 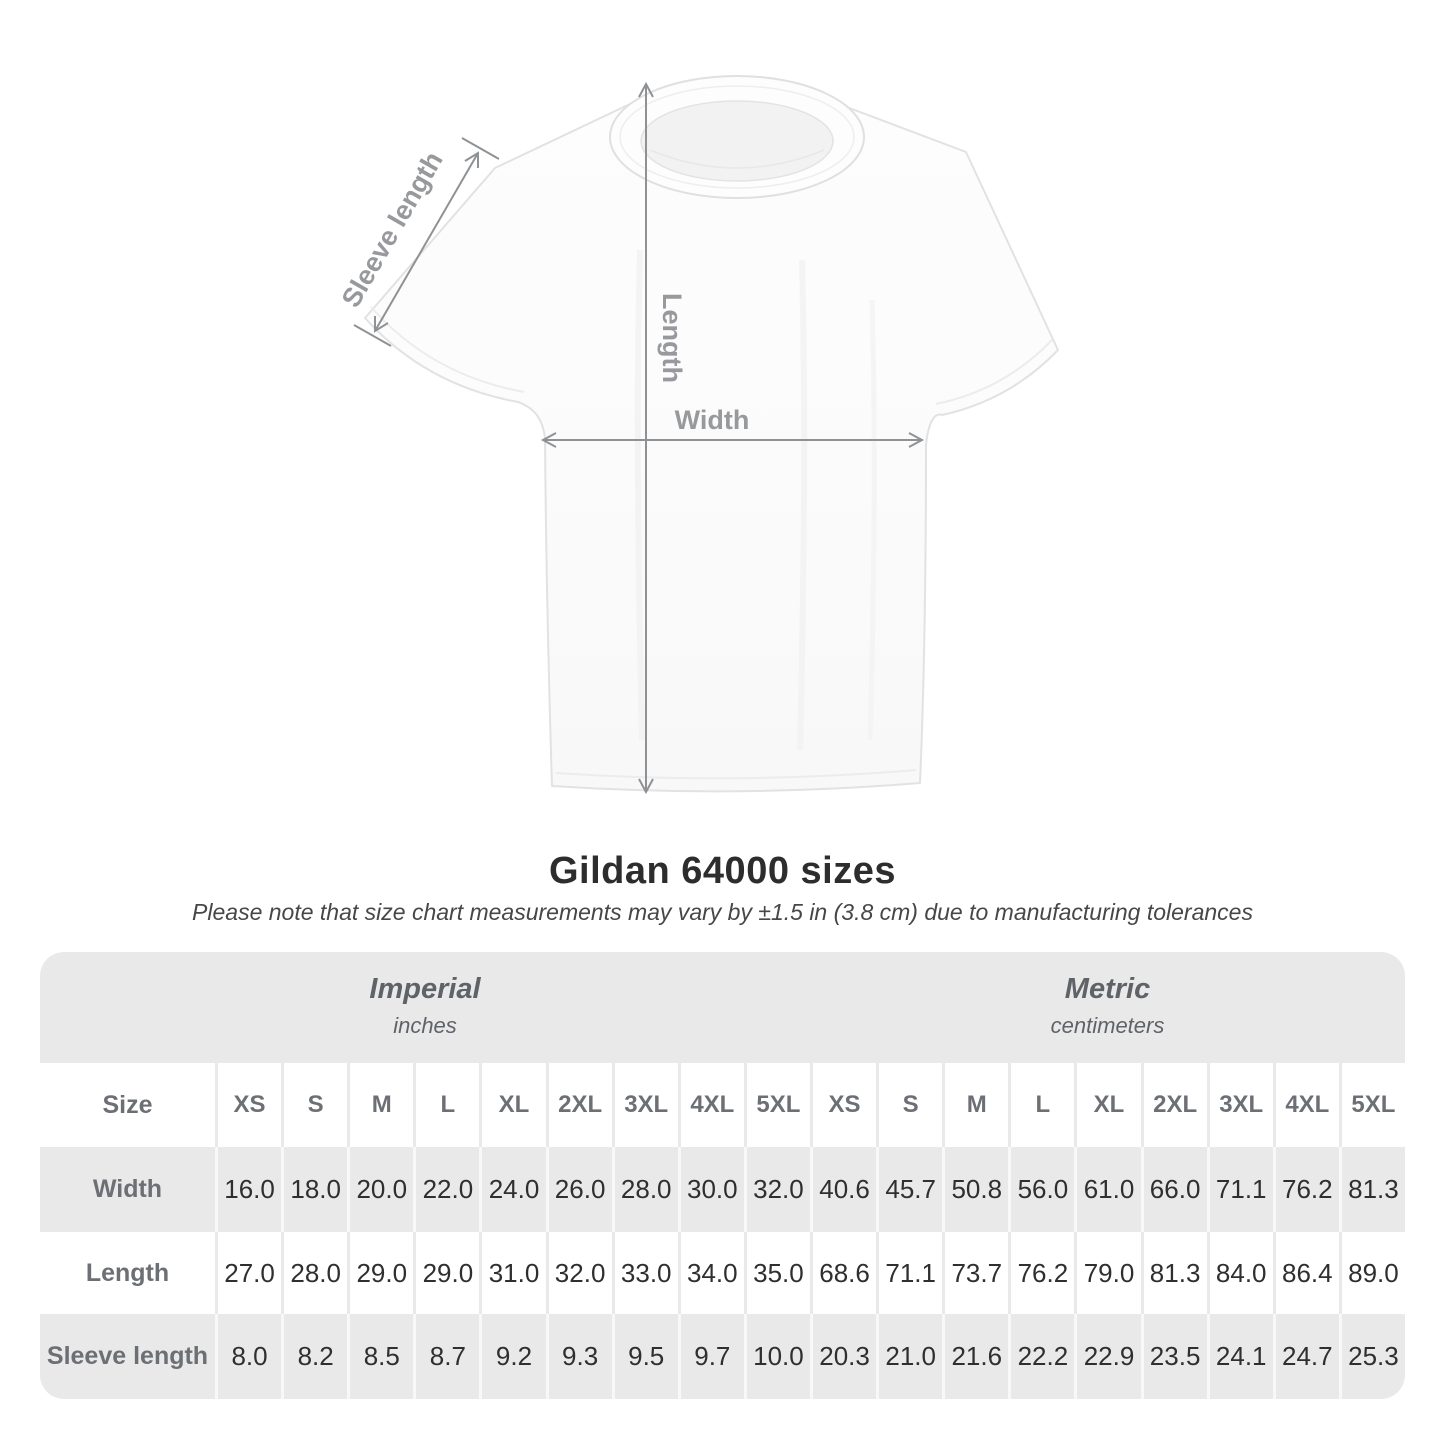 I want to click on measurement-value-cell: 86.4, so click(x=1305, y=1273).